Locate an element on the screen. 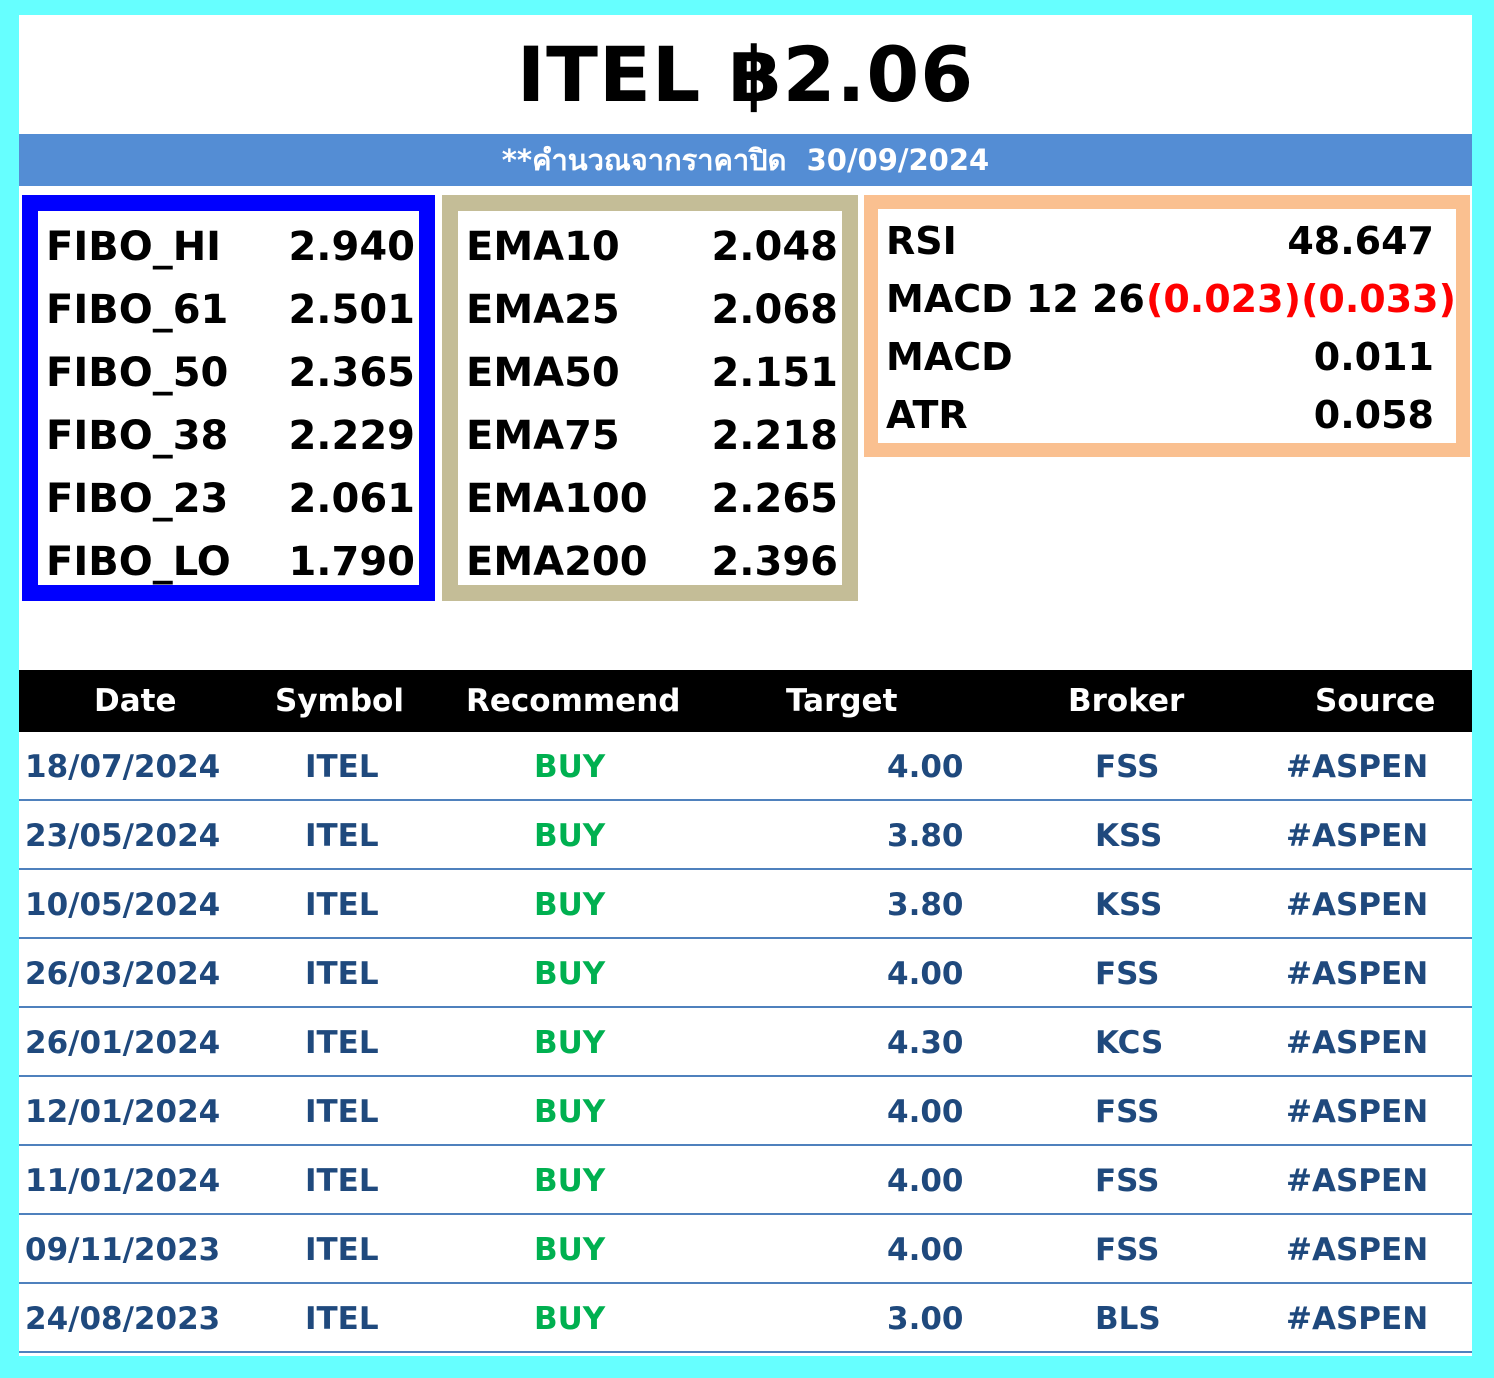 Image resolution: width=1494 pixels, height=1378 pixels. fibo-row: FIBO_LO 1.790 is located at coordinates (228, 562).